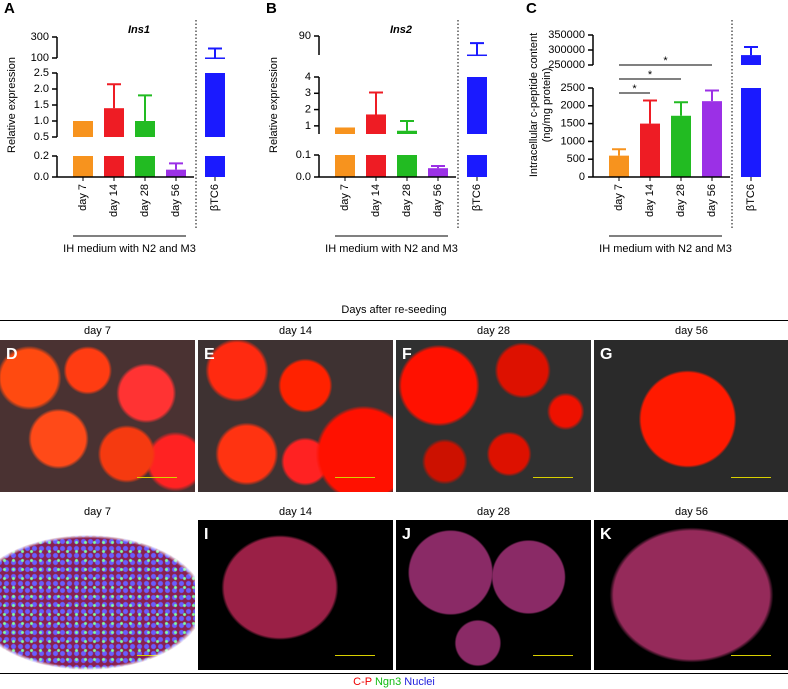 This screenshot has height=689, width=788. I want to click on panel-letter: E, so click(209, 354).